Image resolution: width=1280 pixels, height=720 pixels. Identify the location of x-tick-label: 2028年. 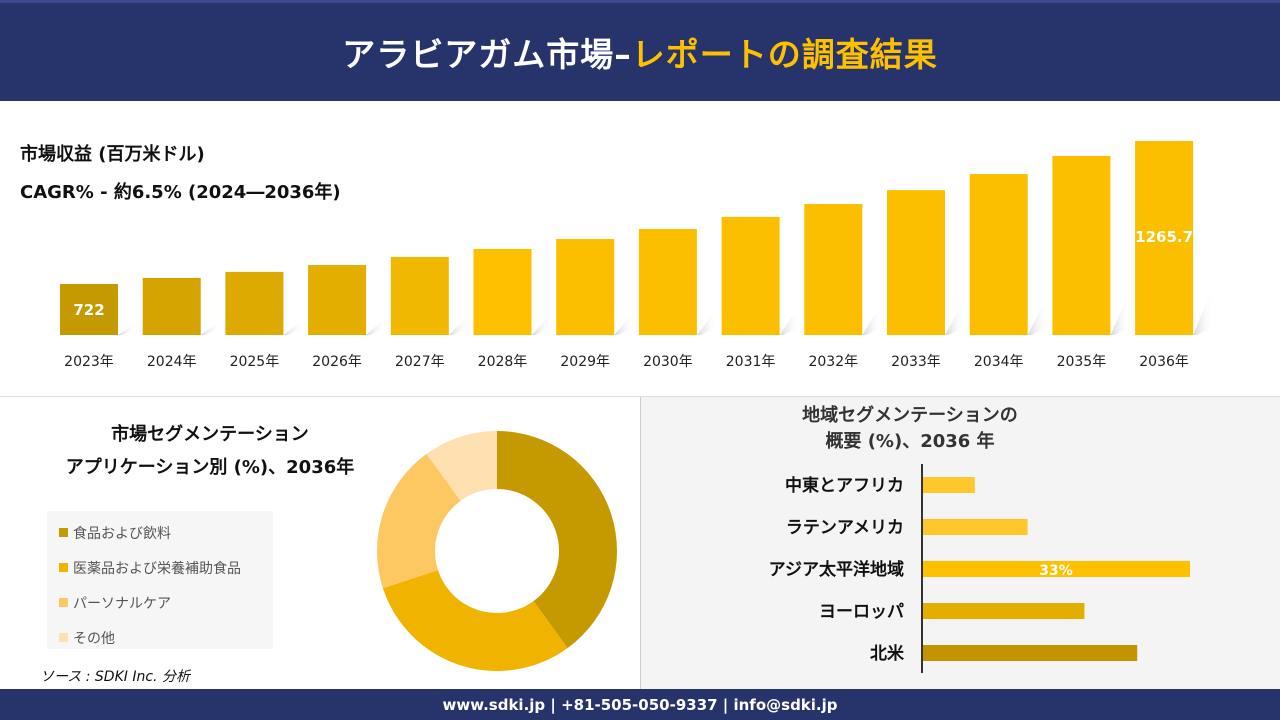
(503, 362).